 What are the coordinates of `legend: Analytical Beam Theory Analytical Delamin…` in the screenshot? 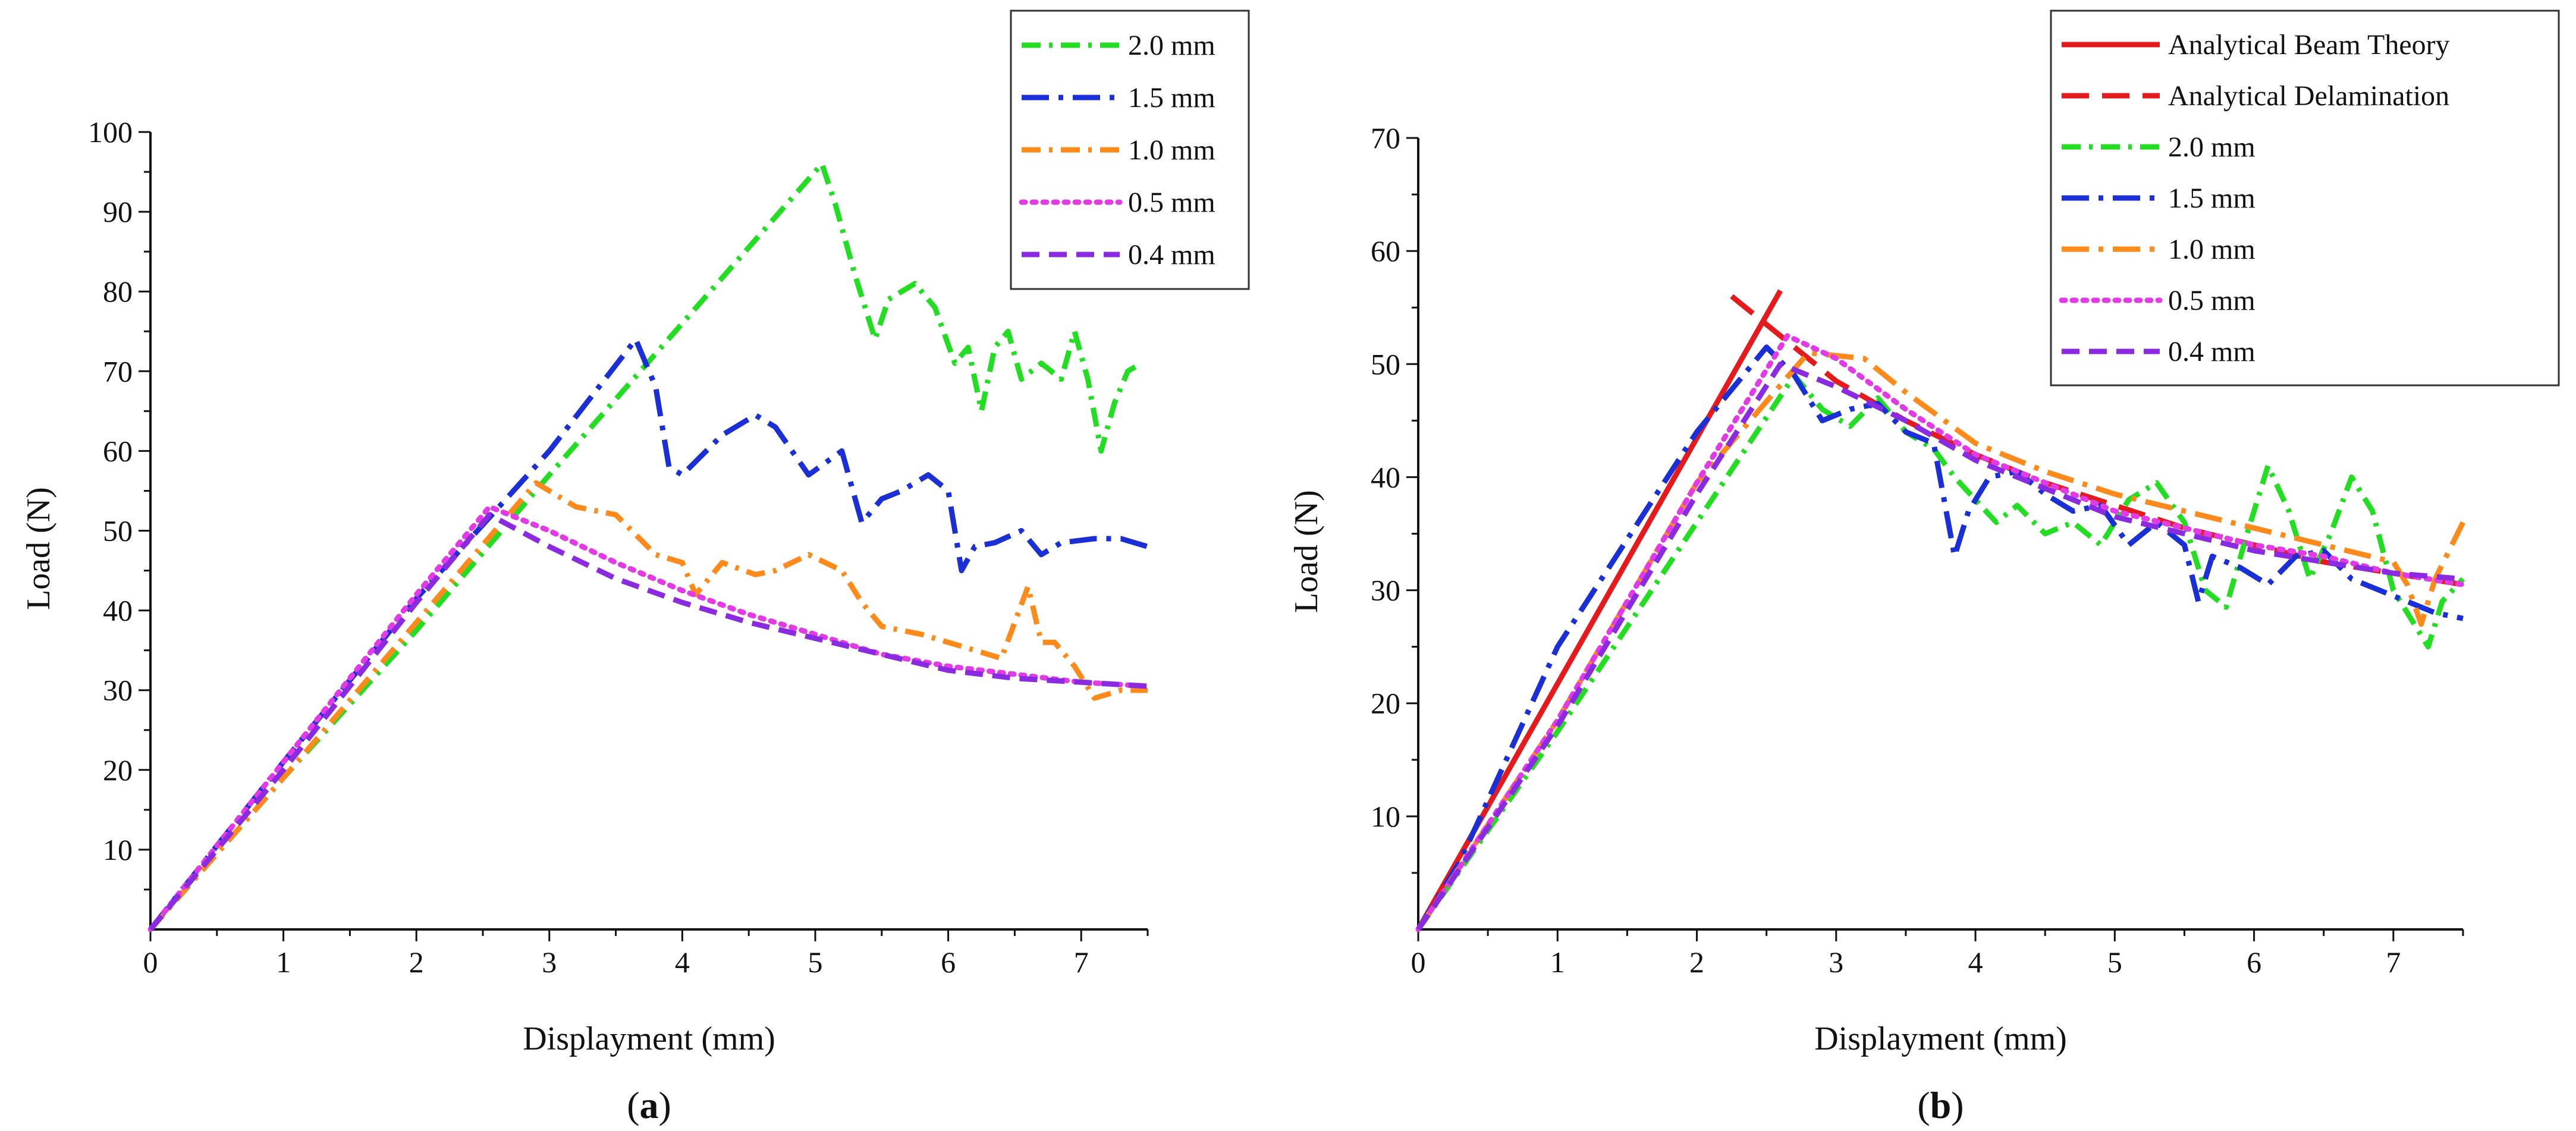 It's located at (2305, 198).